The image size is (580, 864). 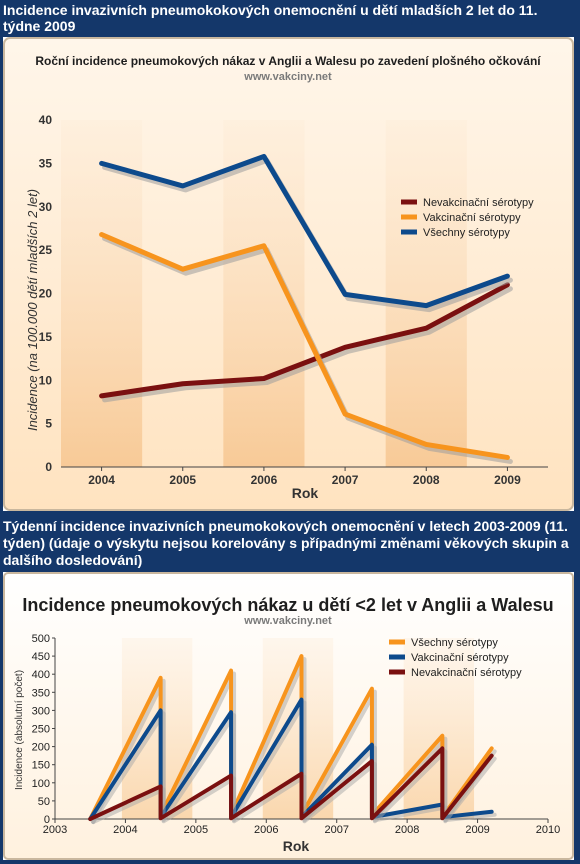 What do you see at coordinates (41, 784) in the screenshot?
I see `chart2-y-tick-label: 100` at bounding box center [41, 784].